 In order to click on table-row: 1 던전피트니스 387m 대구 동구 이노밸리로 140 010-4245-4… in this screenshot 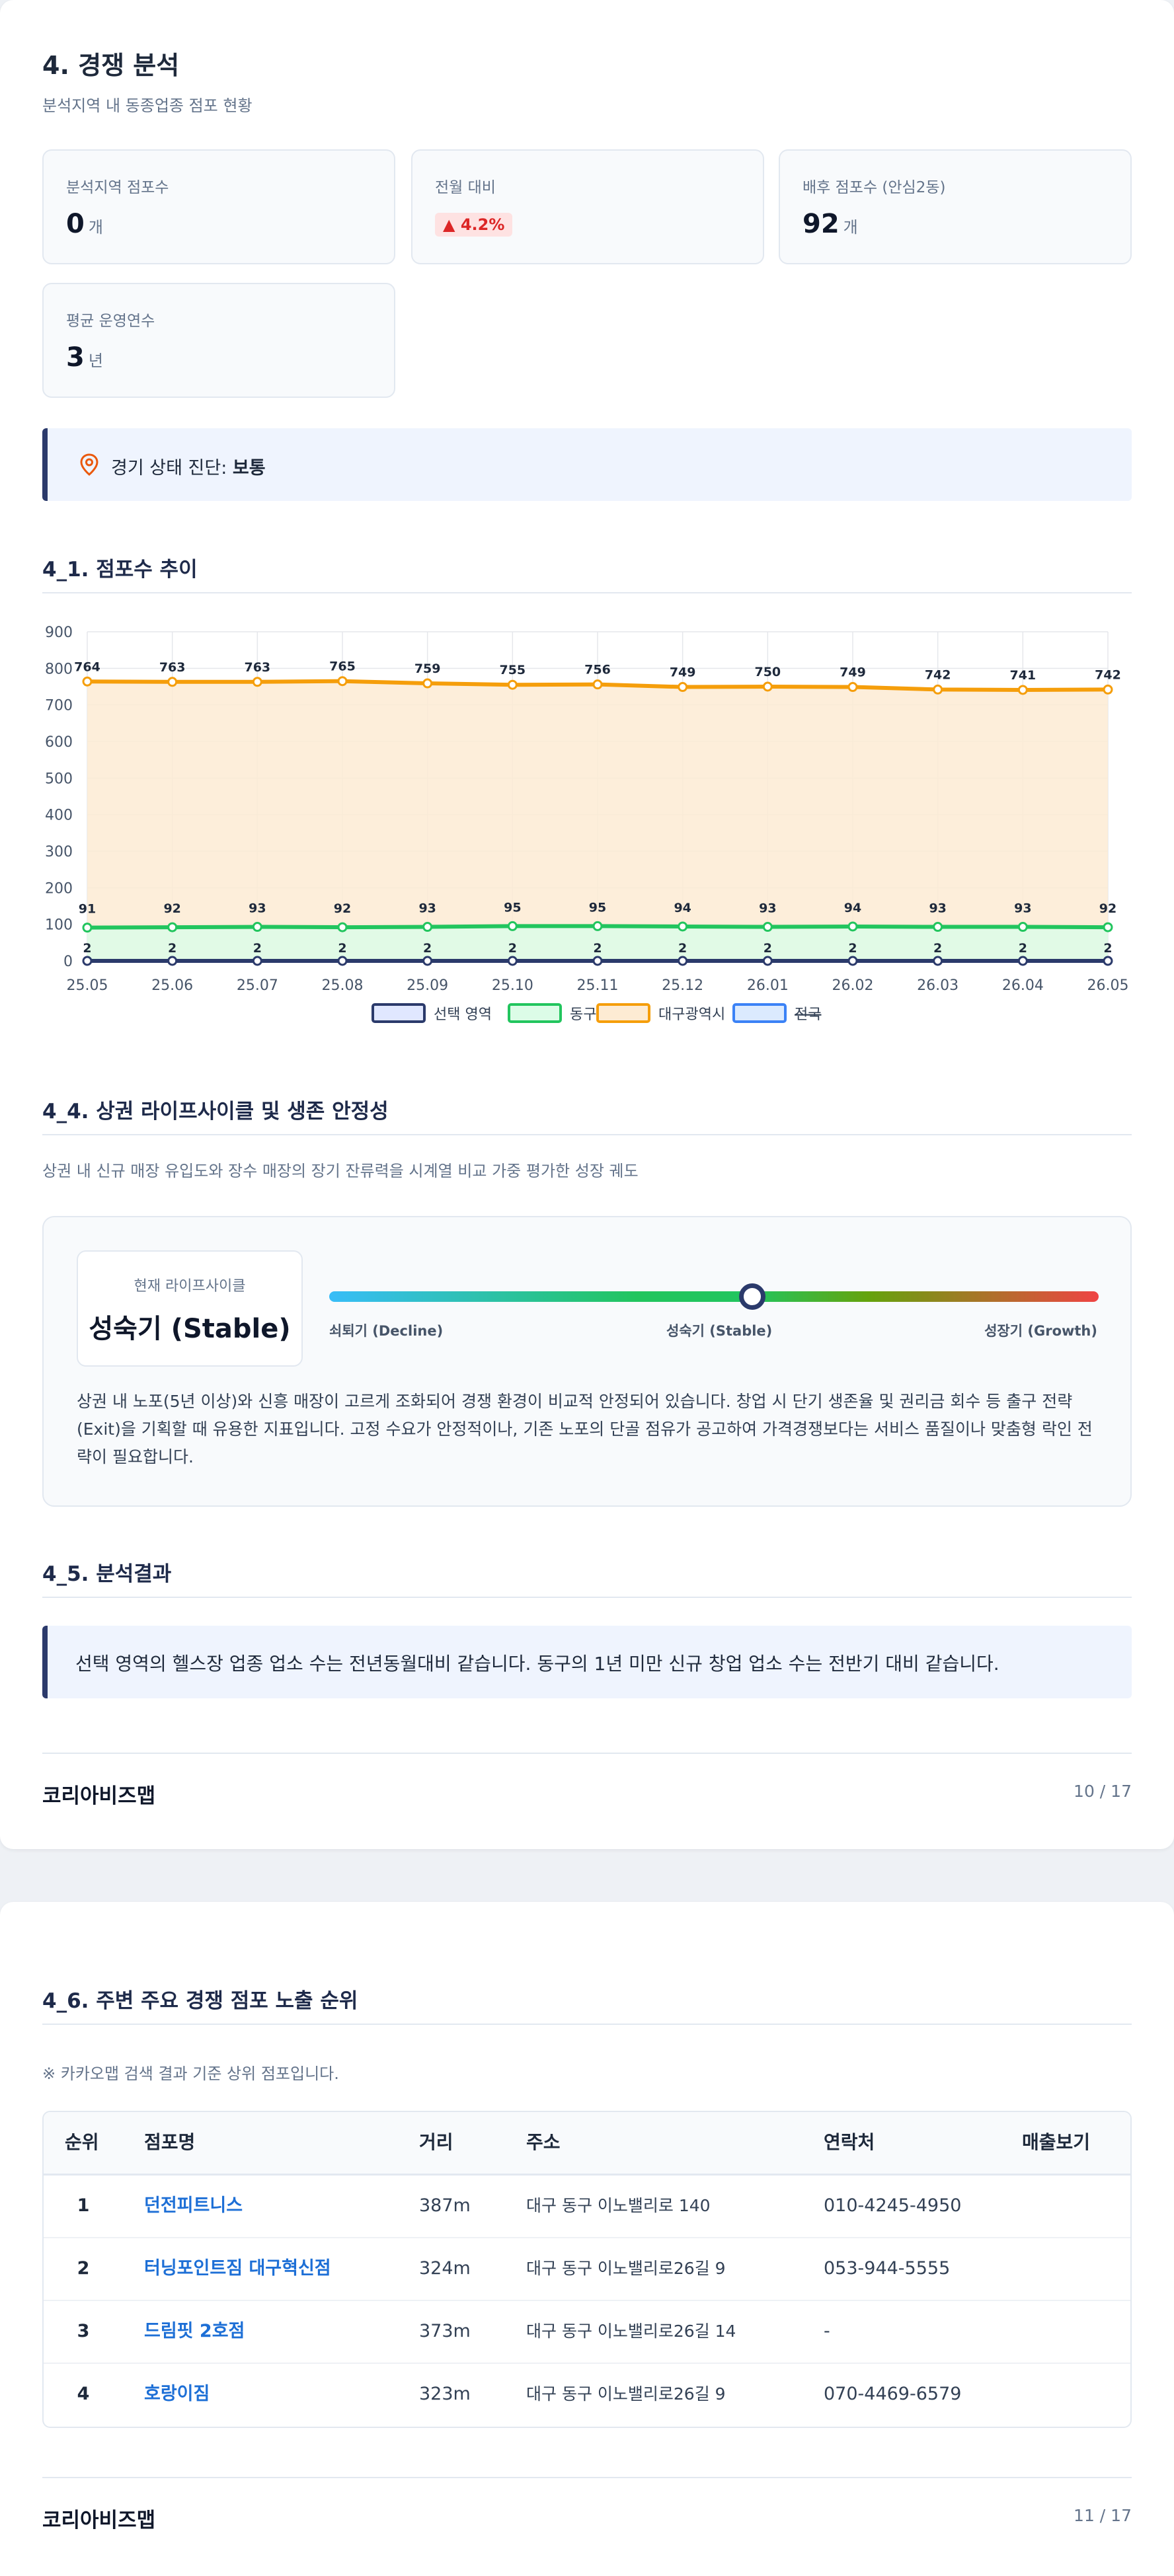, I will do `click(587, 2207)`.